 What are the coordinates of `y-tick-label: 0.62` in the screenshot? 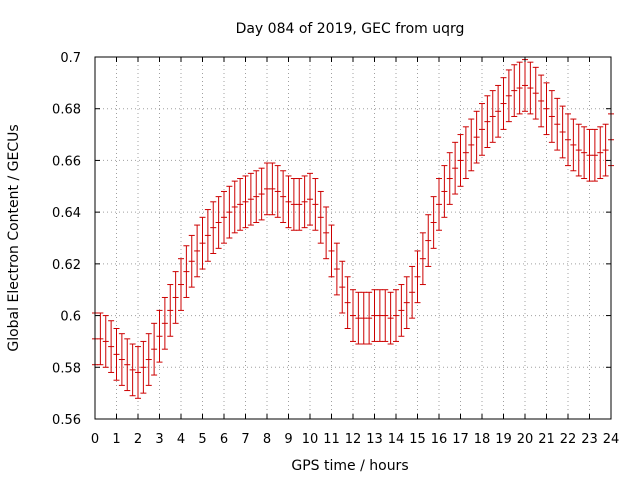 It's located at (66, 265).